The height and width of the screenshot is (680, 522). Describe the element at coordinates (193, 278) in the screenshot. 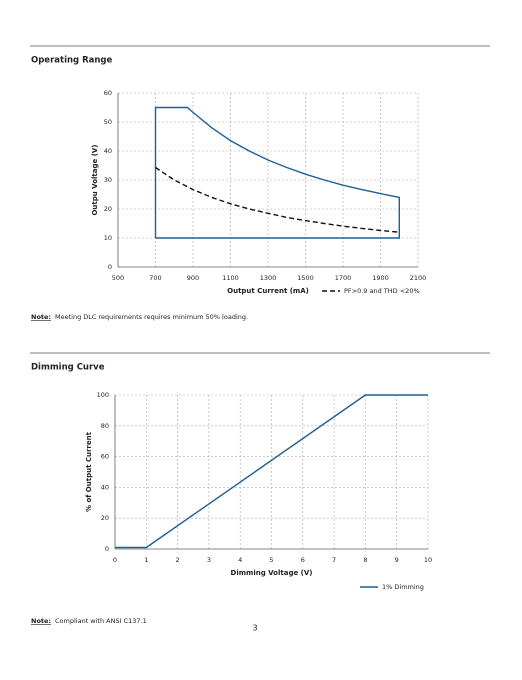

I see `x-tick-label: 900` at that location.